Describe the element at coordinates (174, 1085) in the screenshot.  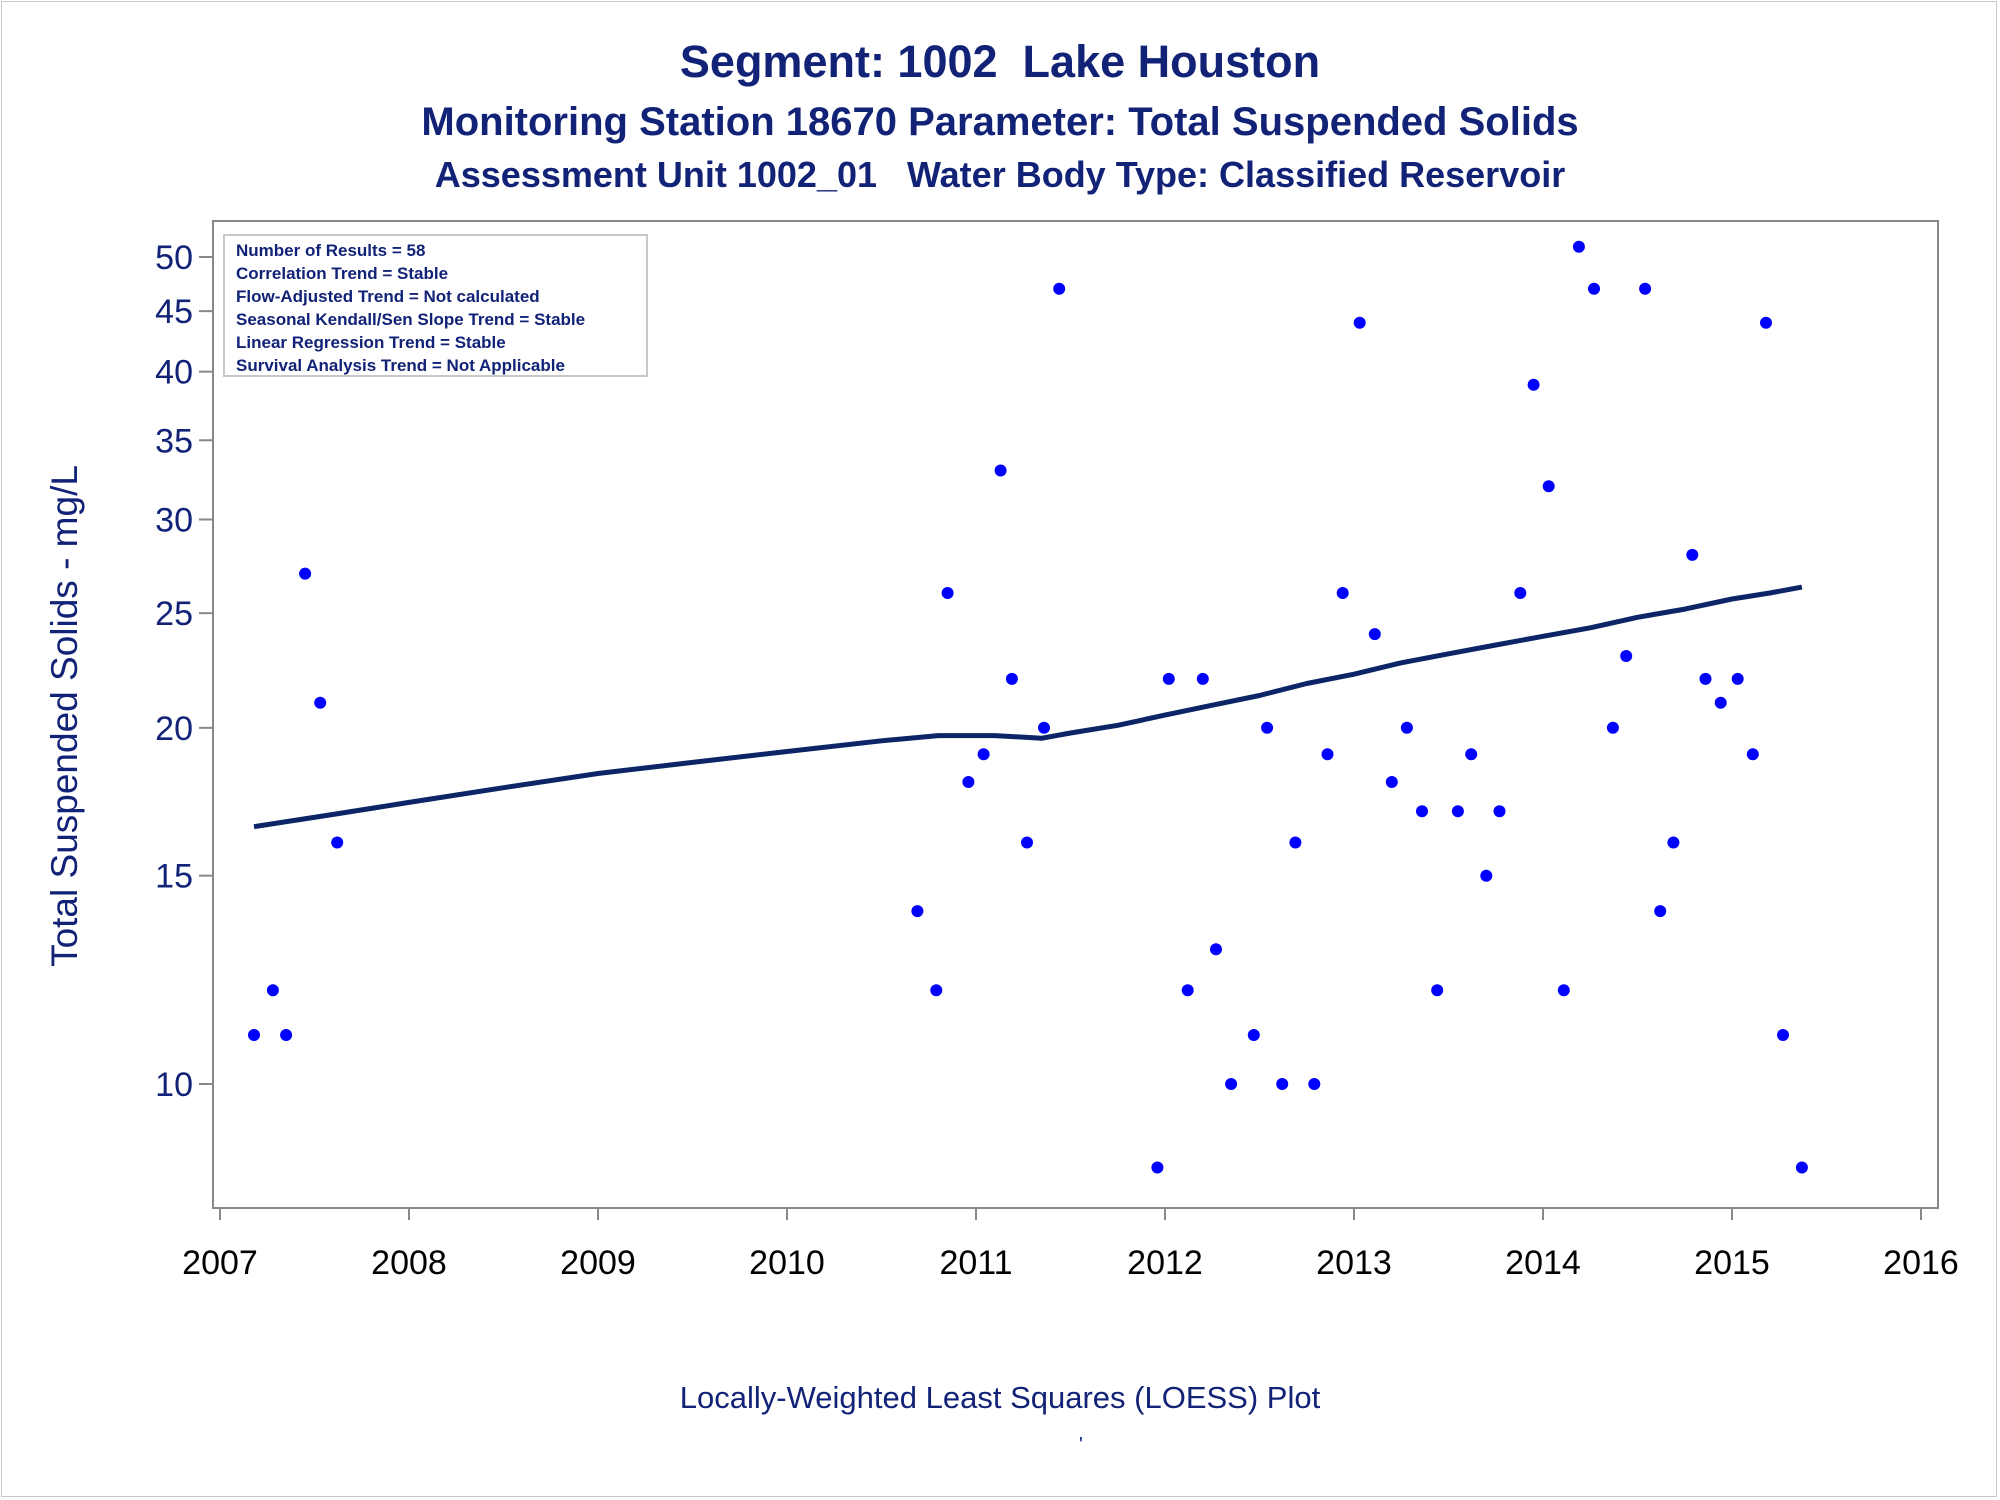
I see `y-tick-label: 10` at that location.